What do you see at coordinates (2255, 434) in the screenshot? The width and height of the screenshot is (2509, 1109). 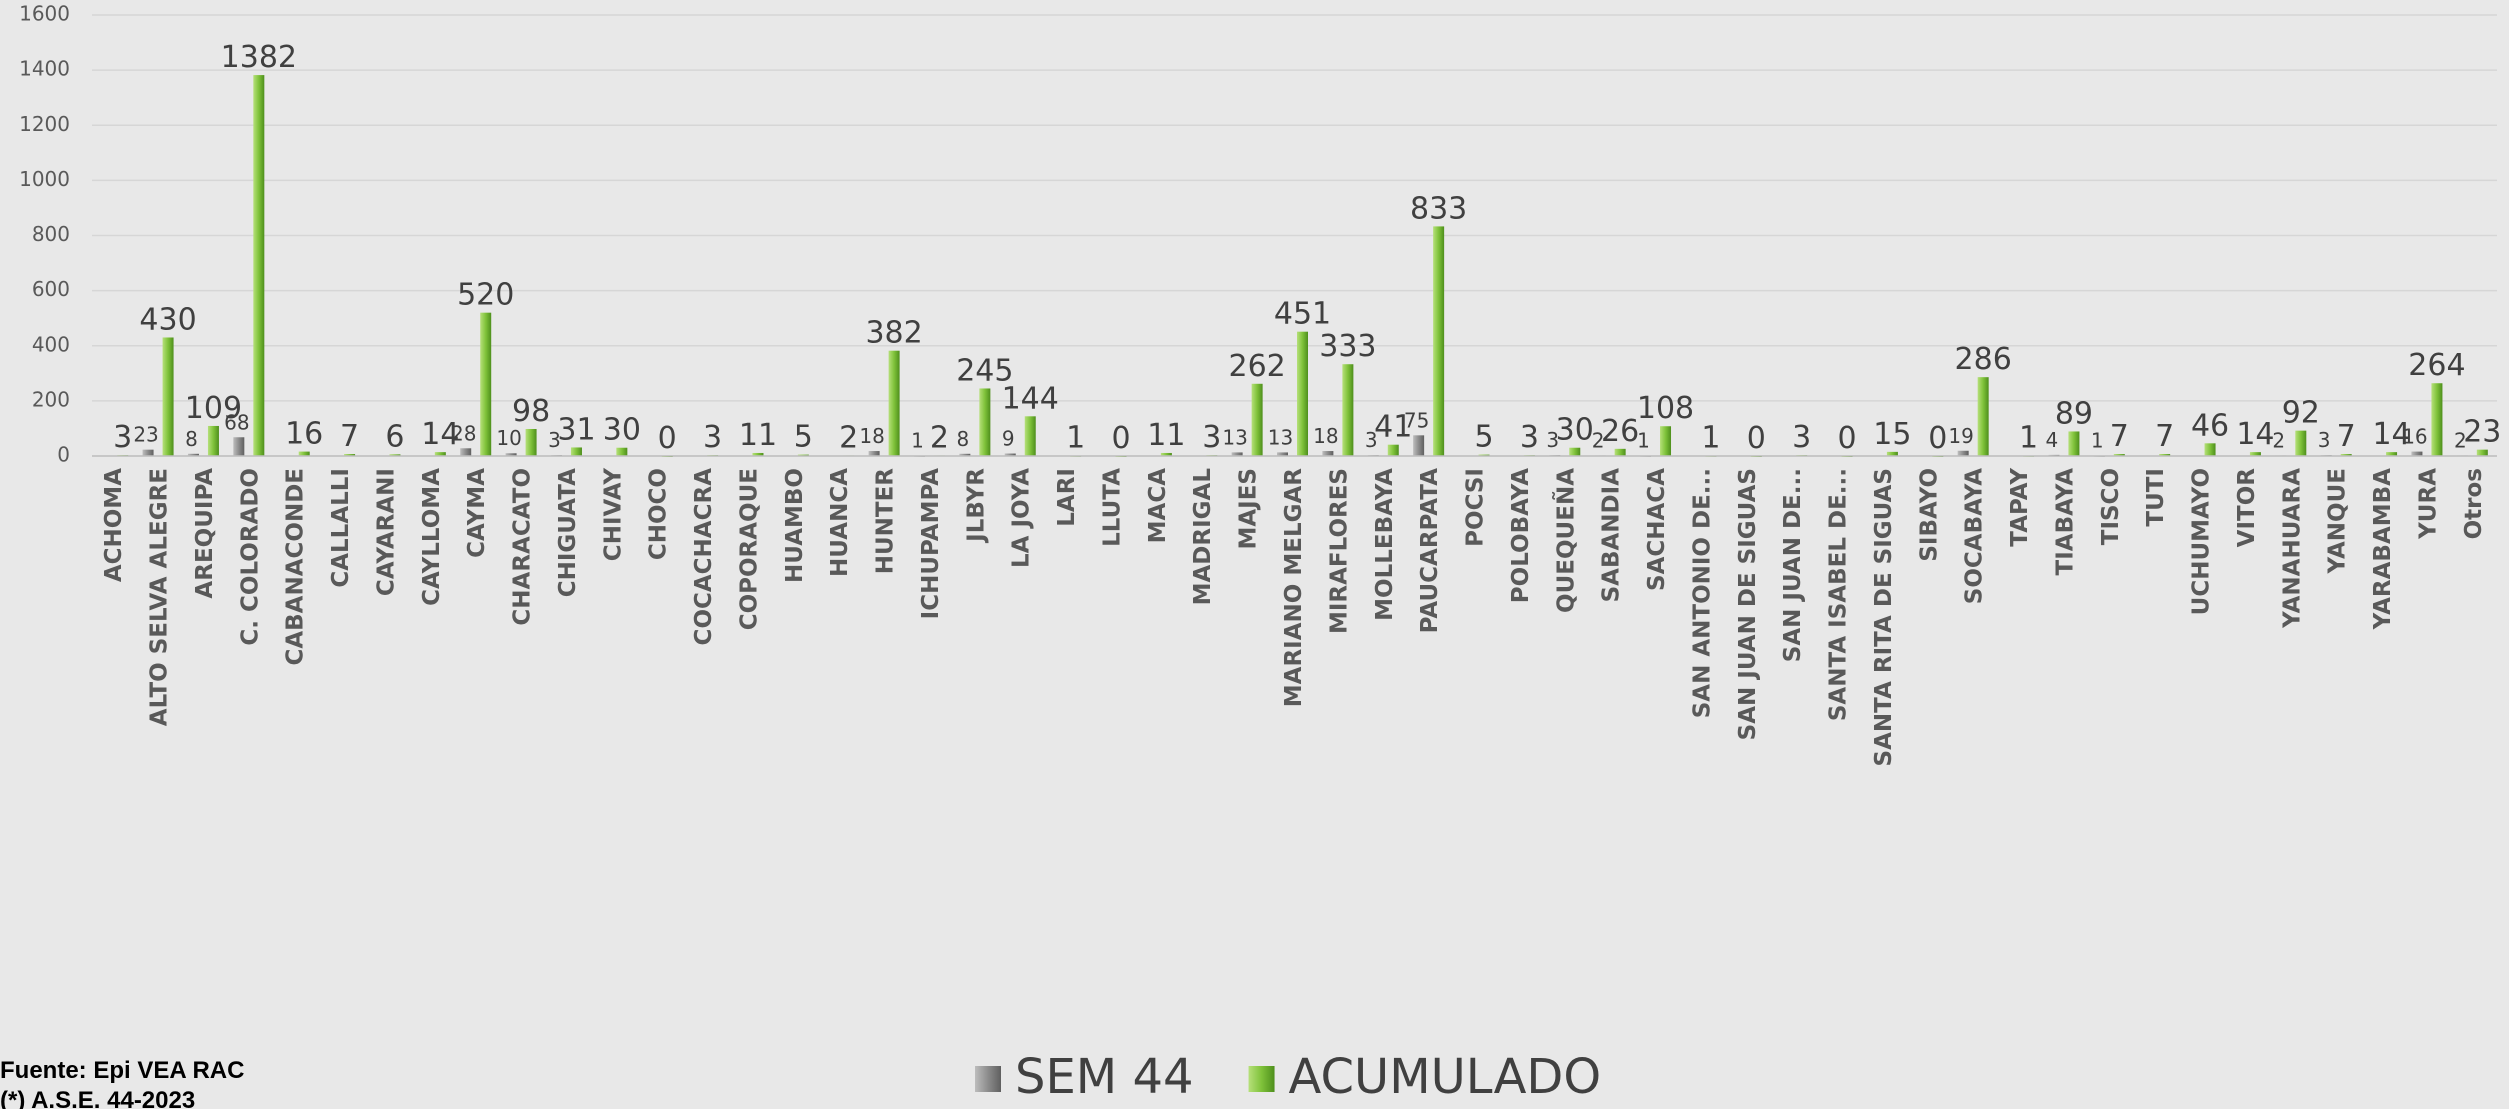 I see `value-label: 14` at bounding box center [2255, 434].